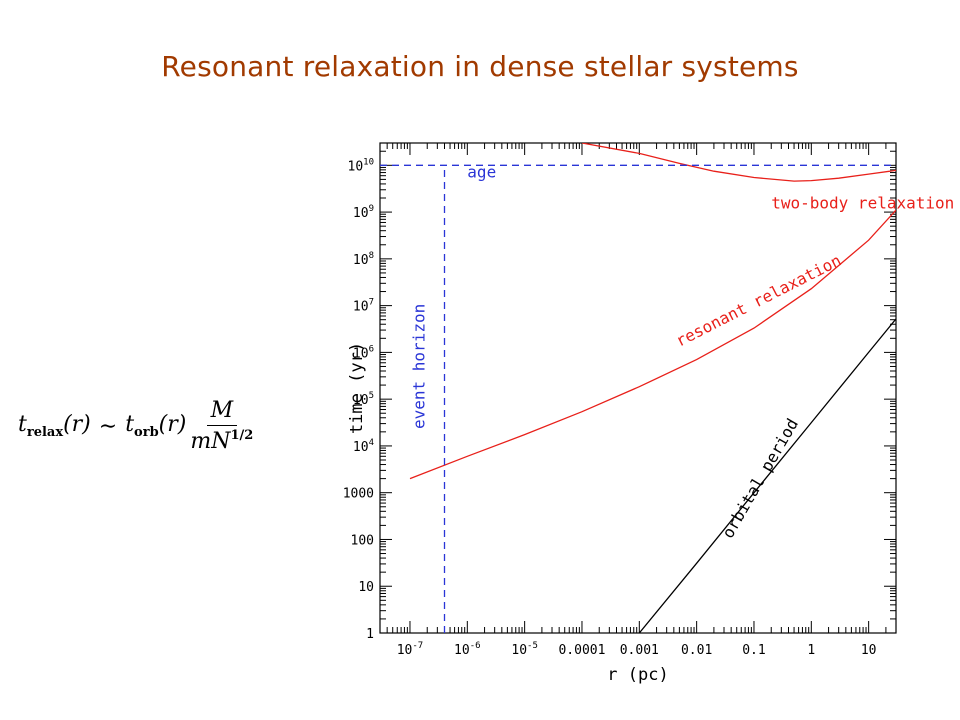  I want to click on formula-lhs: trelax(r), so click(54, 426).